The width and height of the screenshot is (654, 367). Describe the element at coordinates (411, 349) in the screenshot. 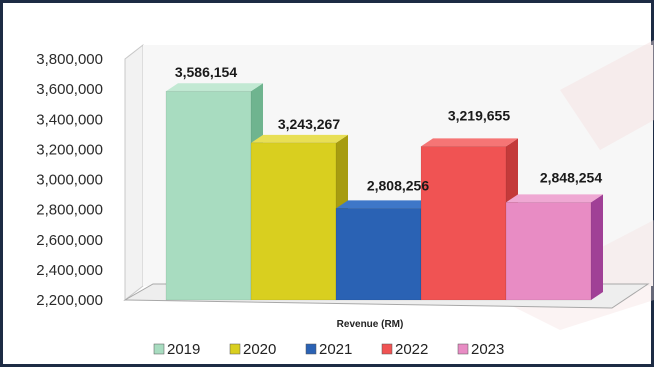

I see `legend-label: 2022` at that location.